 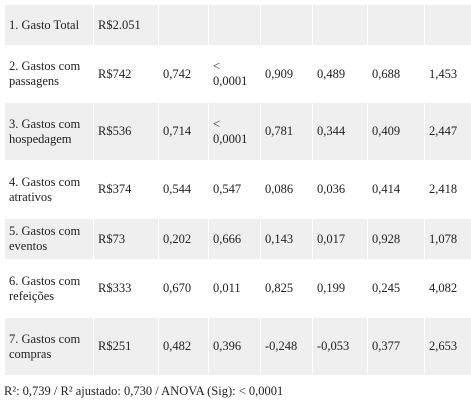 What do you see at coordinates (49, 288) in the screenshot?
I see `row-label: 6. Gastos com refeições` at bounding box center [49, 288].